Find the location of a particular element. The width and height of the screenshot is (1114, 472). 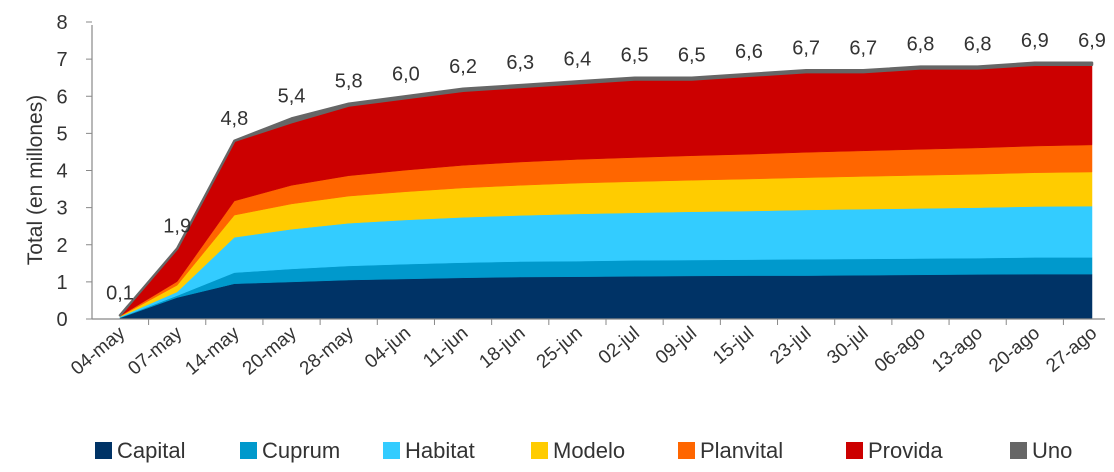

legend-swatch-planvital is located at coordinates (686, 450).